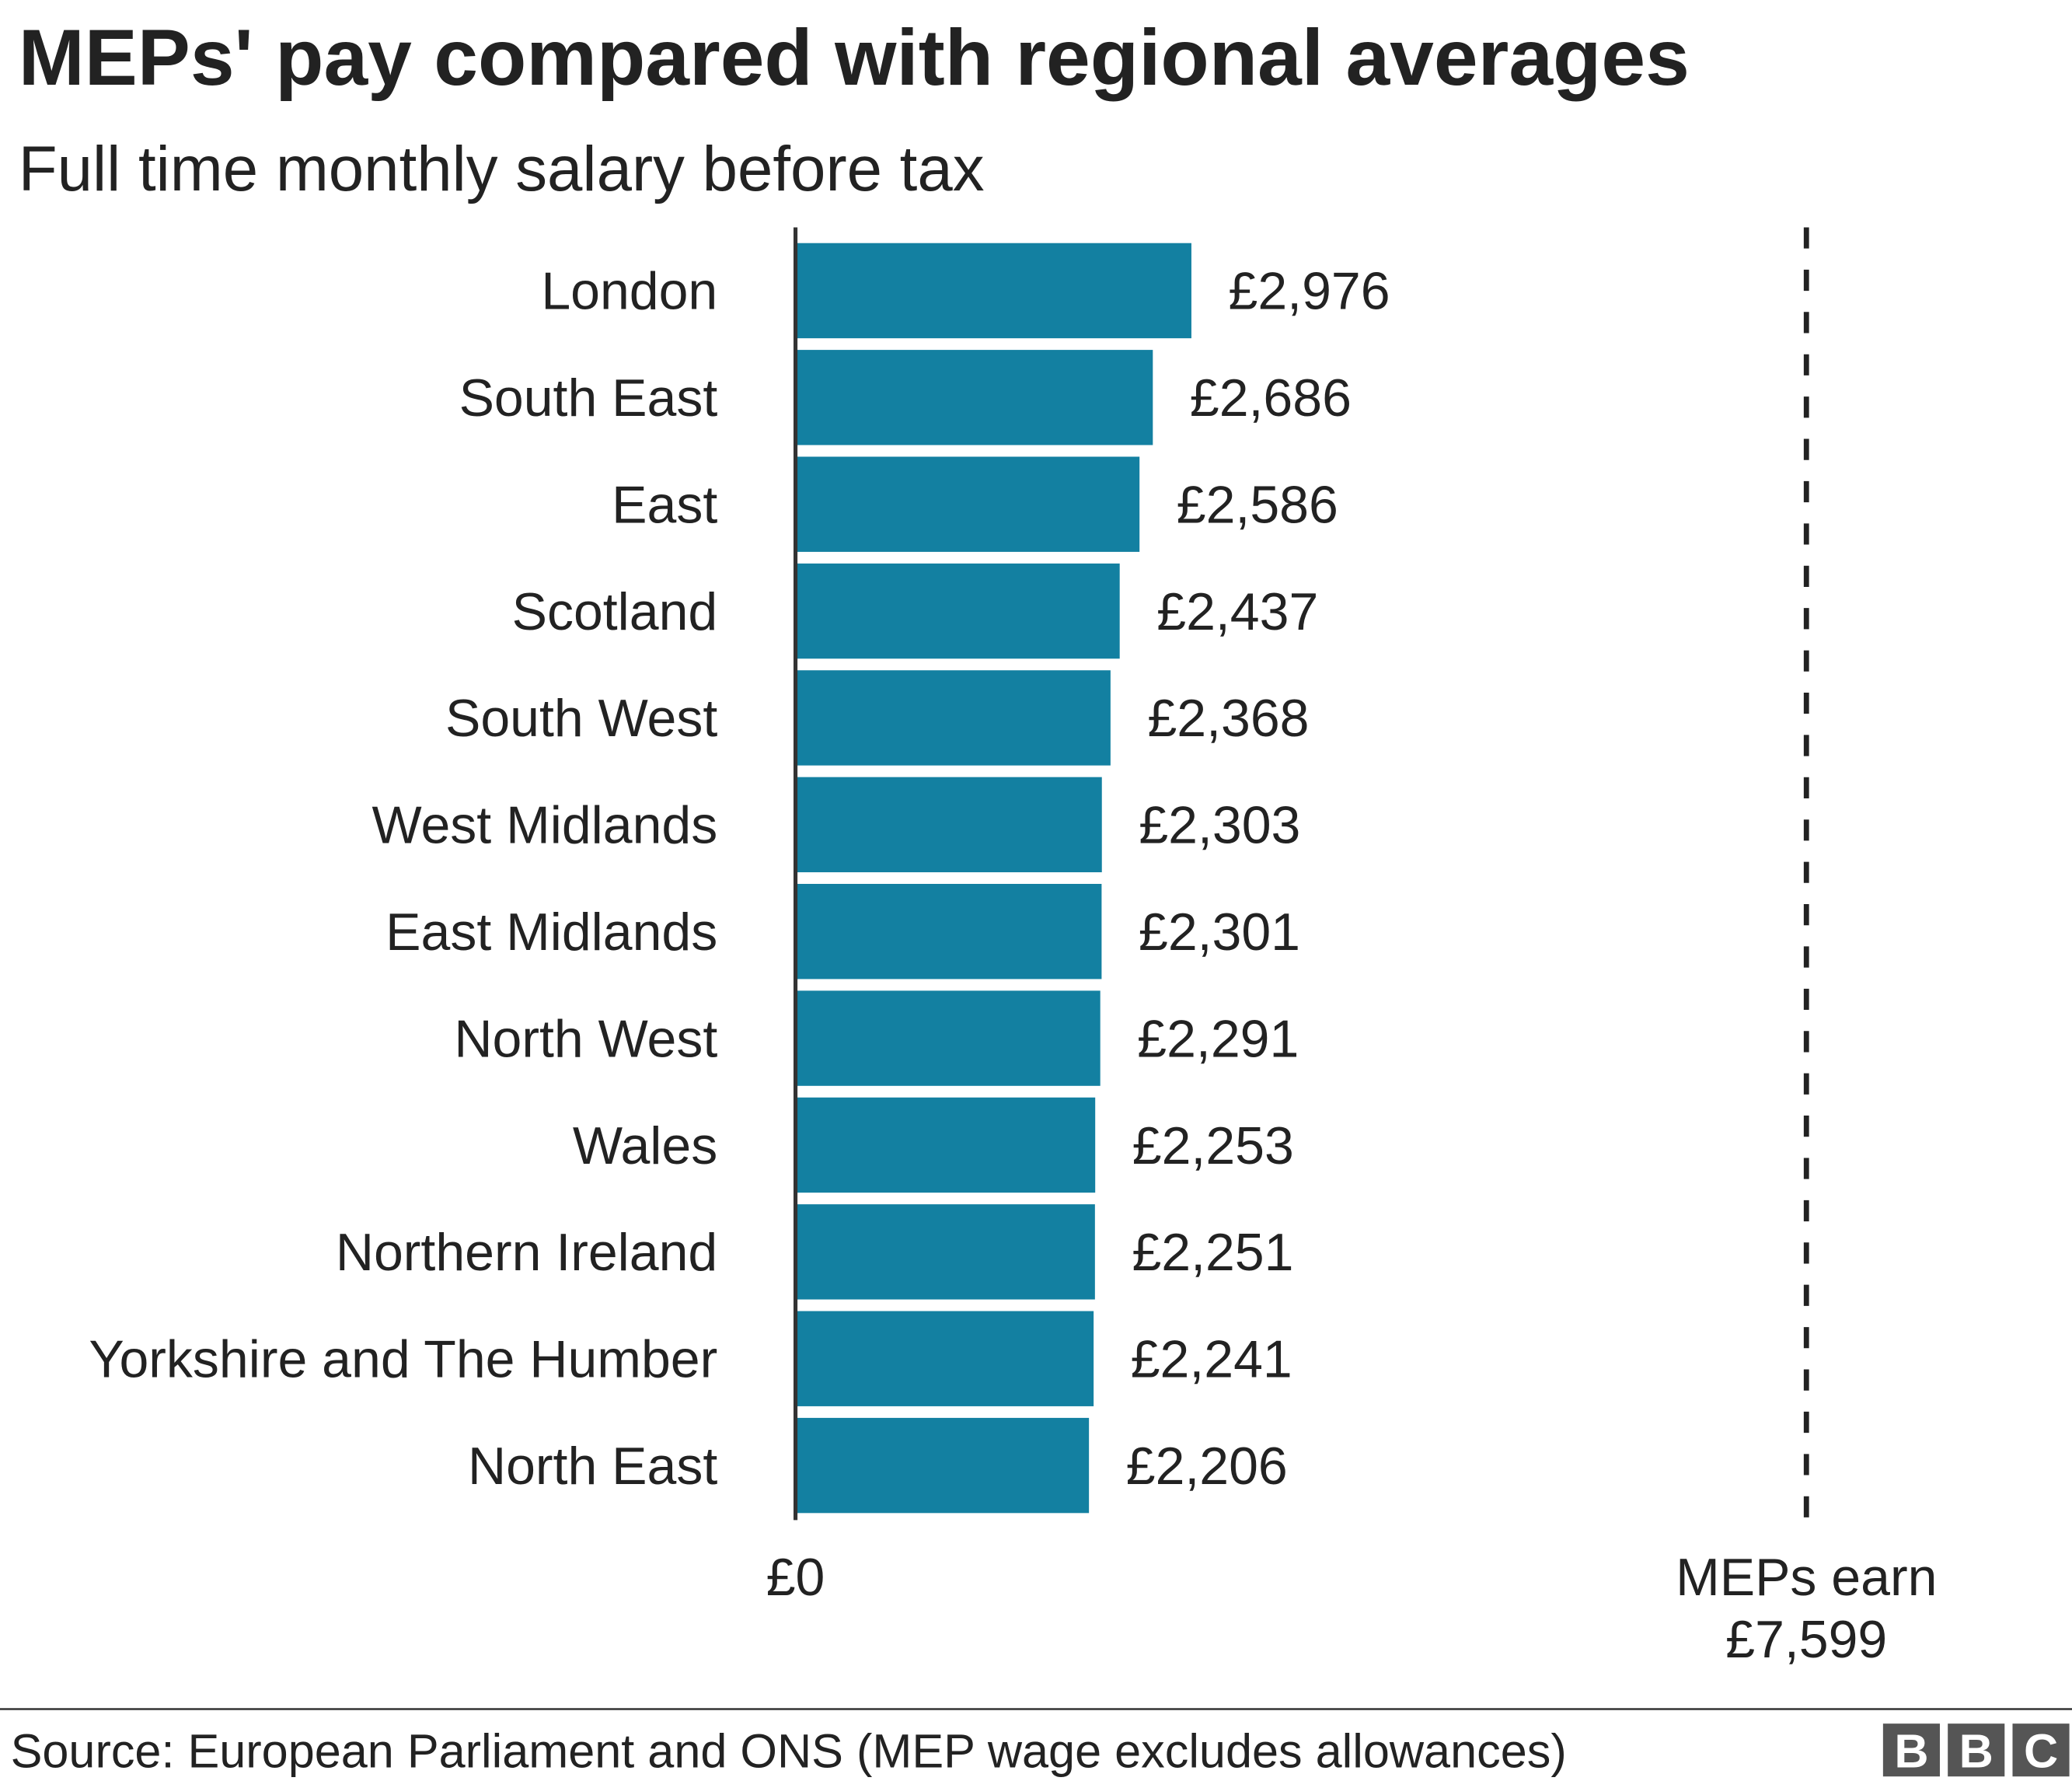  What do you see at coordinates (1212, 1252) in the screenshot?
I see `value-label: £2,251` at bounding box center [1212, 1252].